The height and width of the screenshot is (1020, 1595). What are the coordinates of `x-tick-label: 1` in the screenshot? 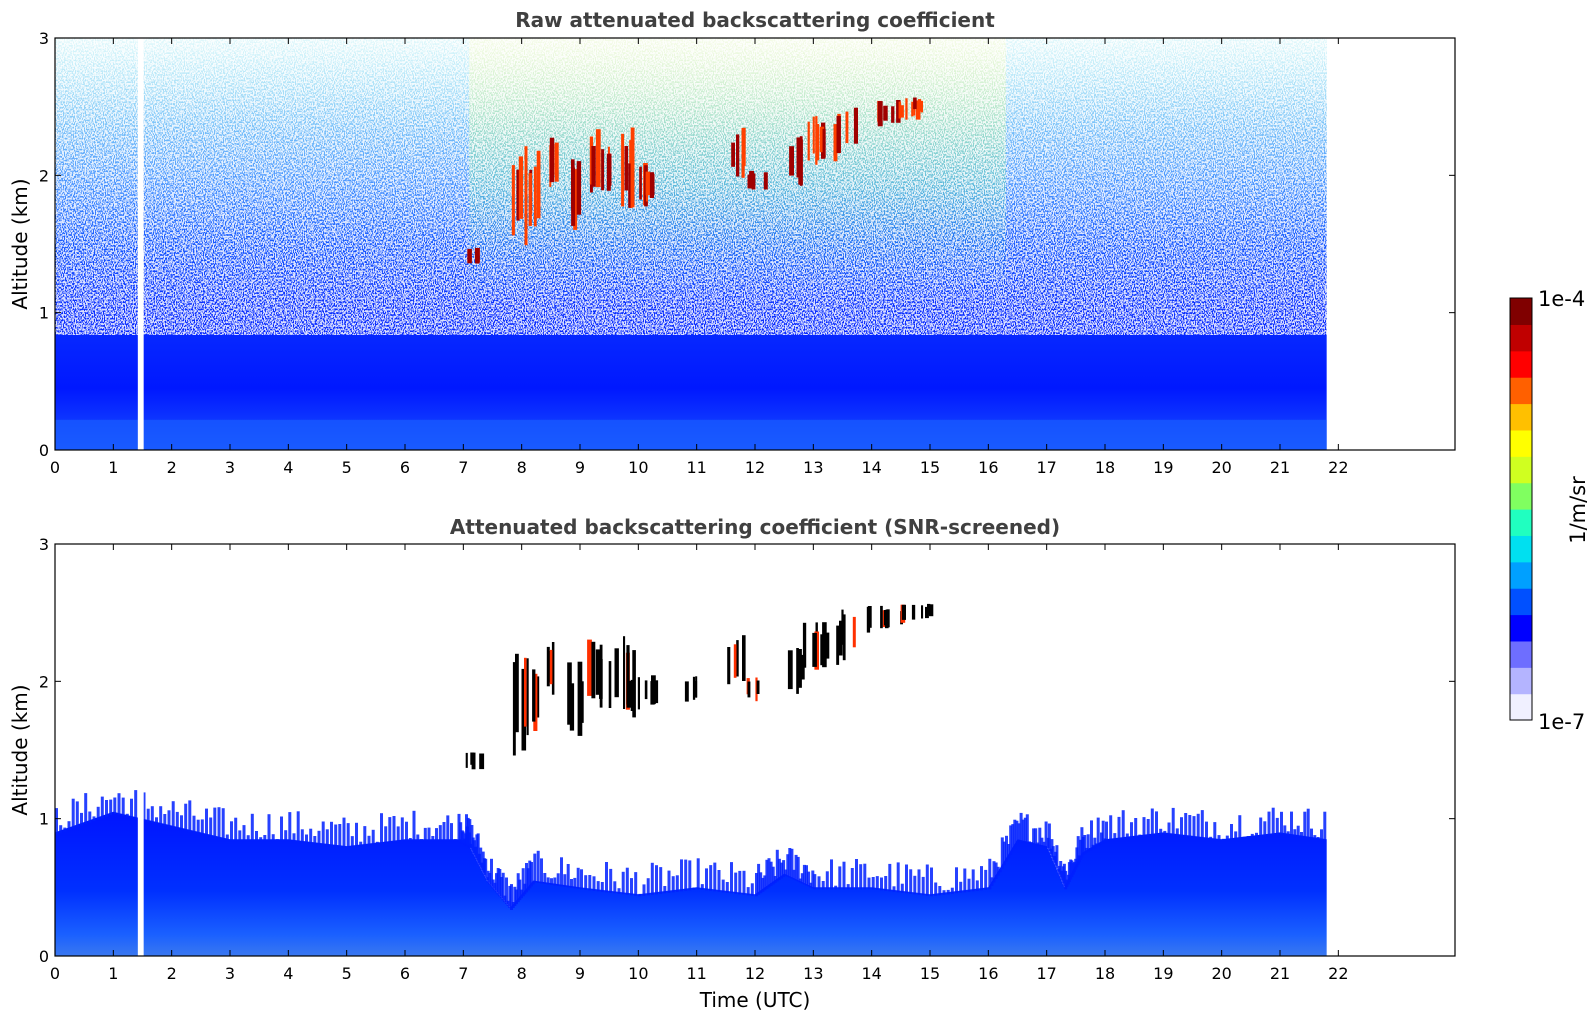 It's located at (113, 973).